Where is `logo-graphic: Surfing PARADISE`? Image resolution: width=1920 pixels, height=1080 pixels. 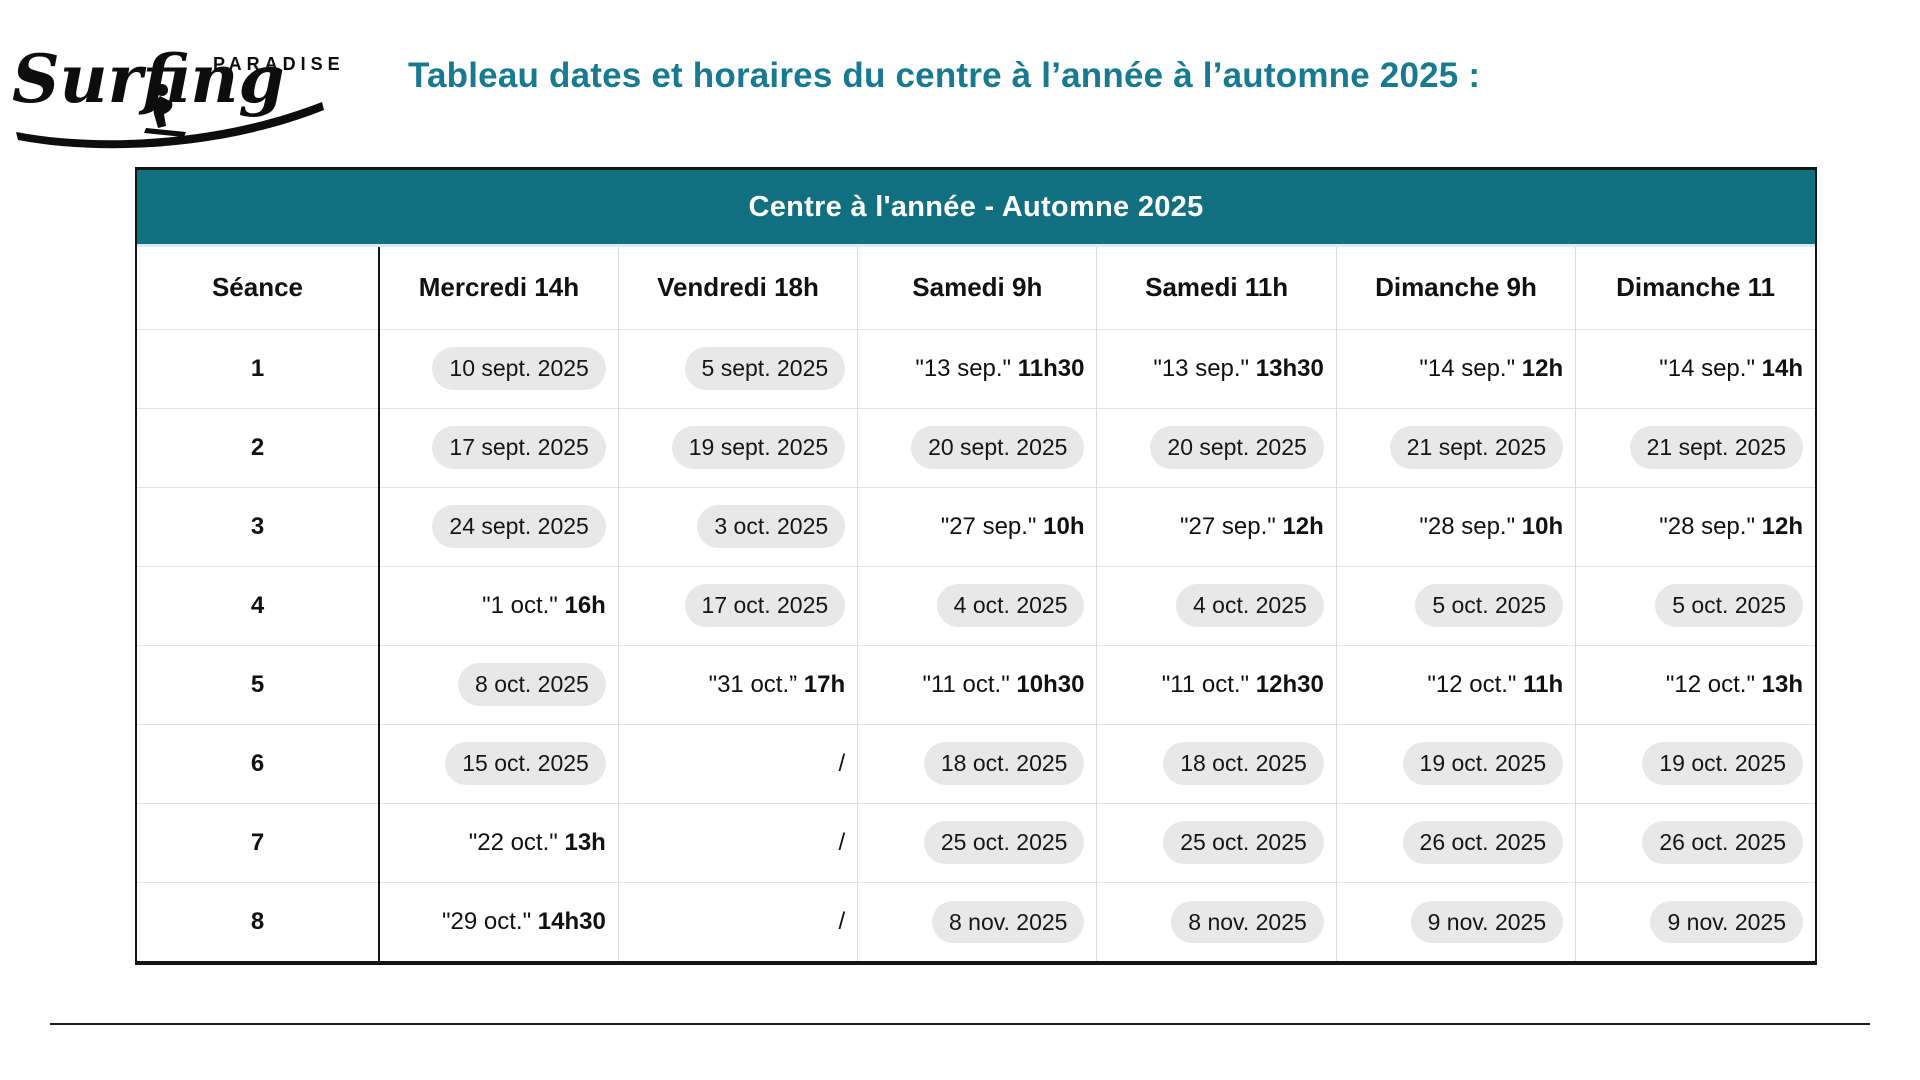
logo-graphic: Surfing PARADISE is located at coordinates (178, 94).